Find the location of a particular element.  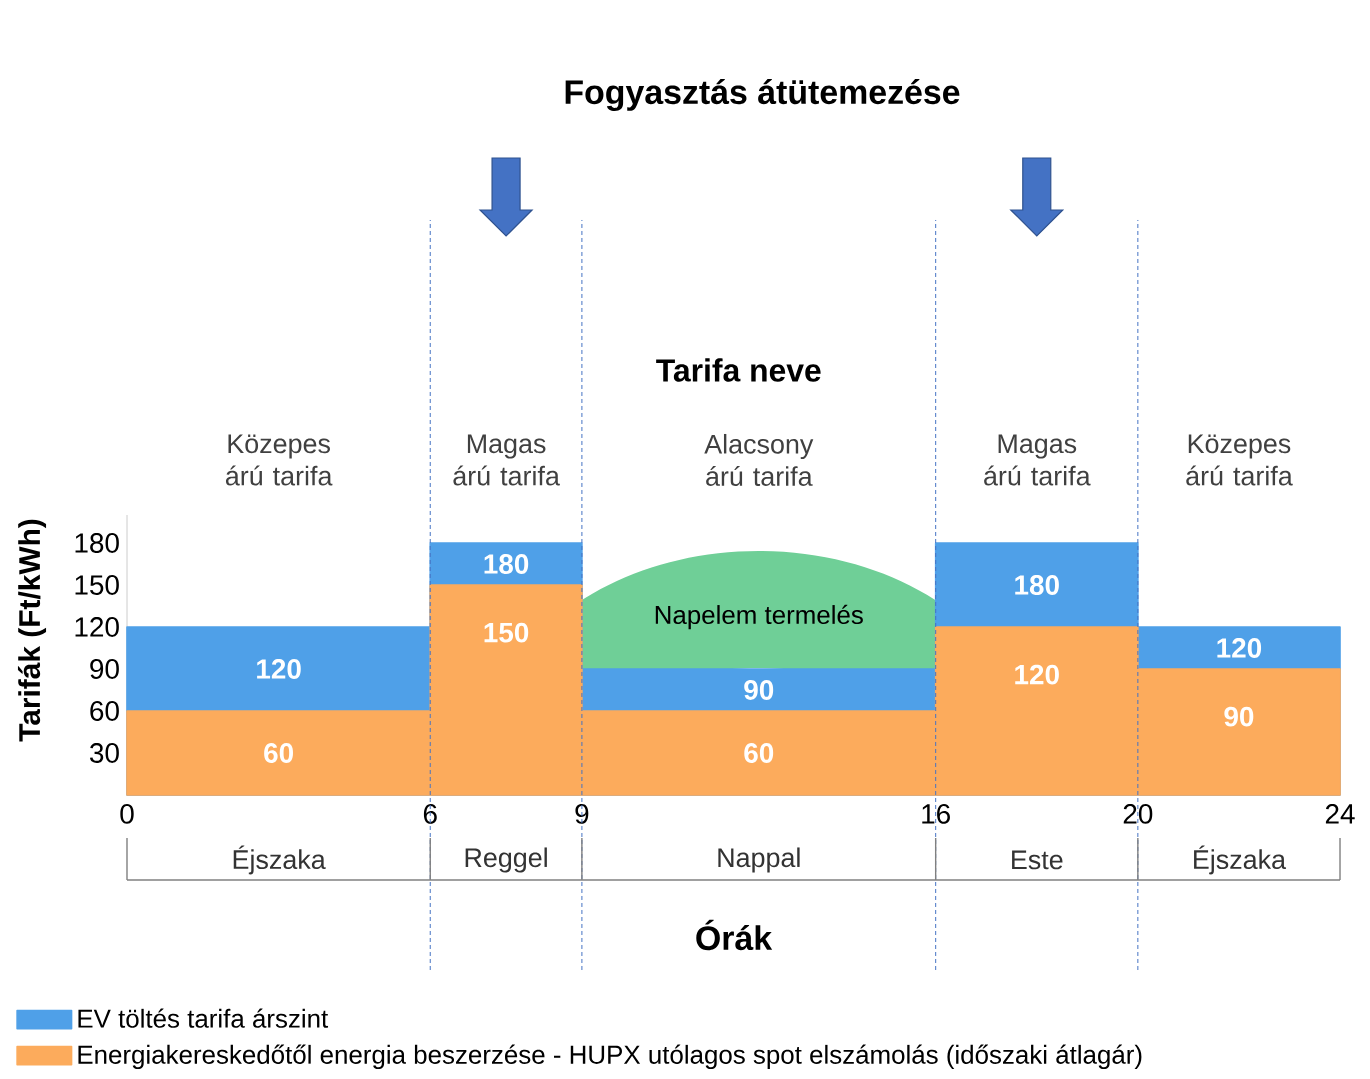

x-tick-label: 16 is located at coordinates (936, 814).